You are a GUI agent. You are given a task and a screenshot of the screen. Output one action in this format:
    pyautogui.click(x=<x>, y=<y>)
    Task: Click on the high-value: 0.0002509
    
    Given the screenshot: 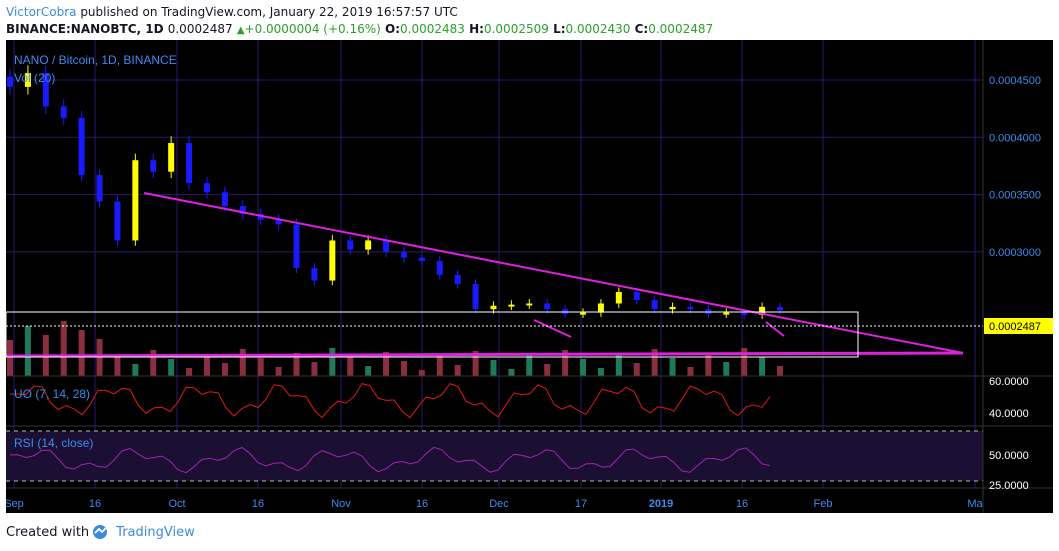 What is the action you would take?
    pyautogui.click(x=516, y=29)
    